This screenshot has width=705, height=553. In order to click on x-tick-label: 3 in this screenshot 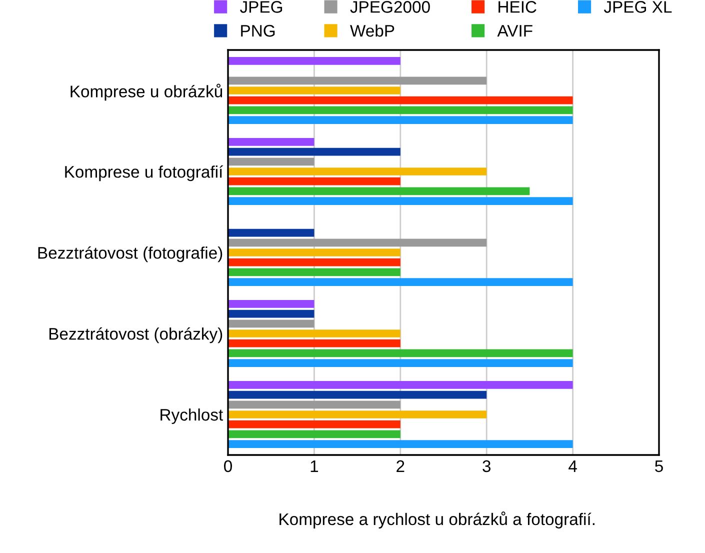, I will do `click(486, 466)`.